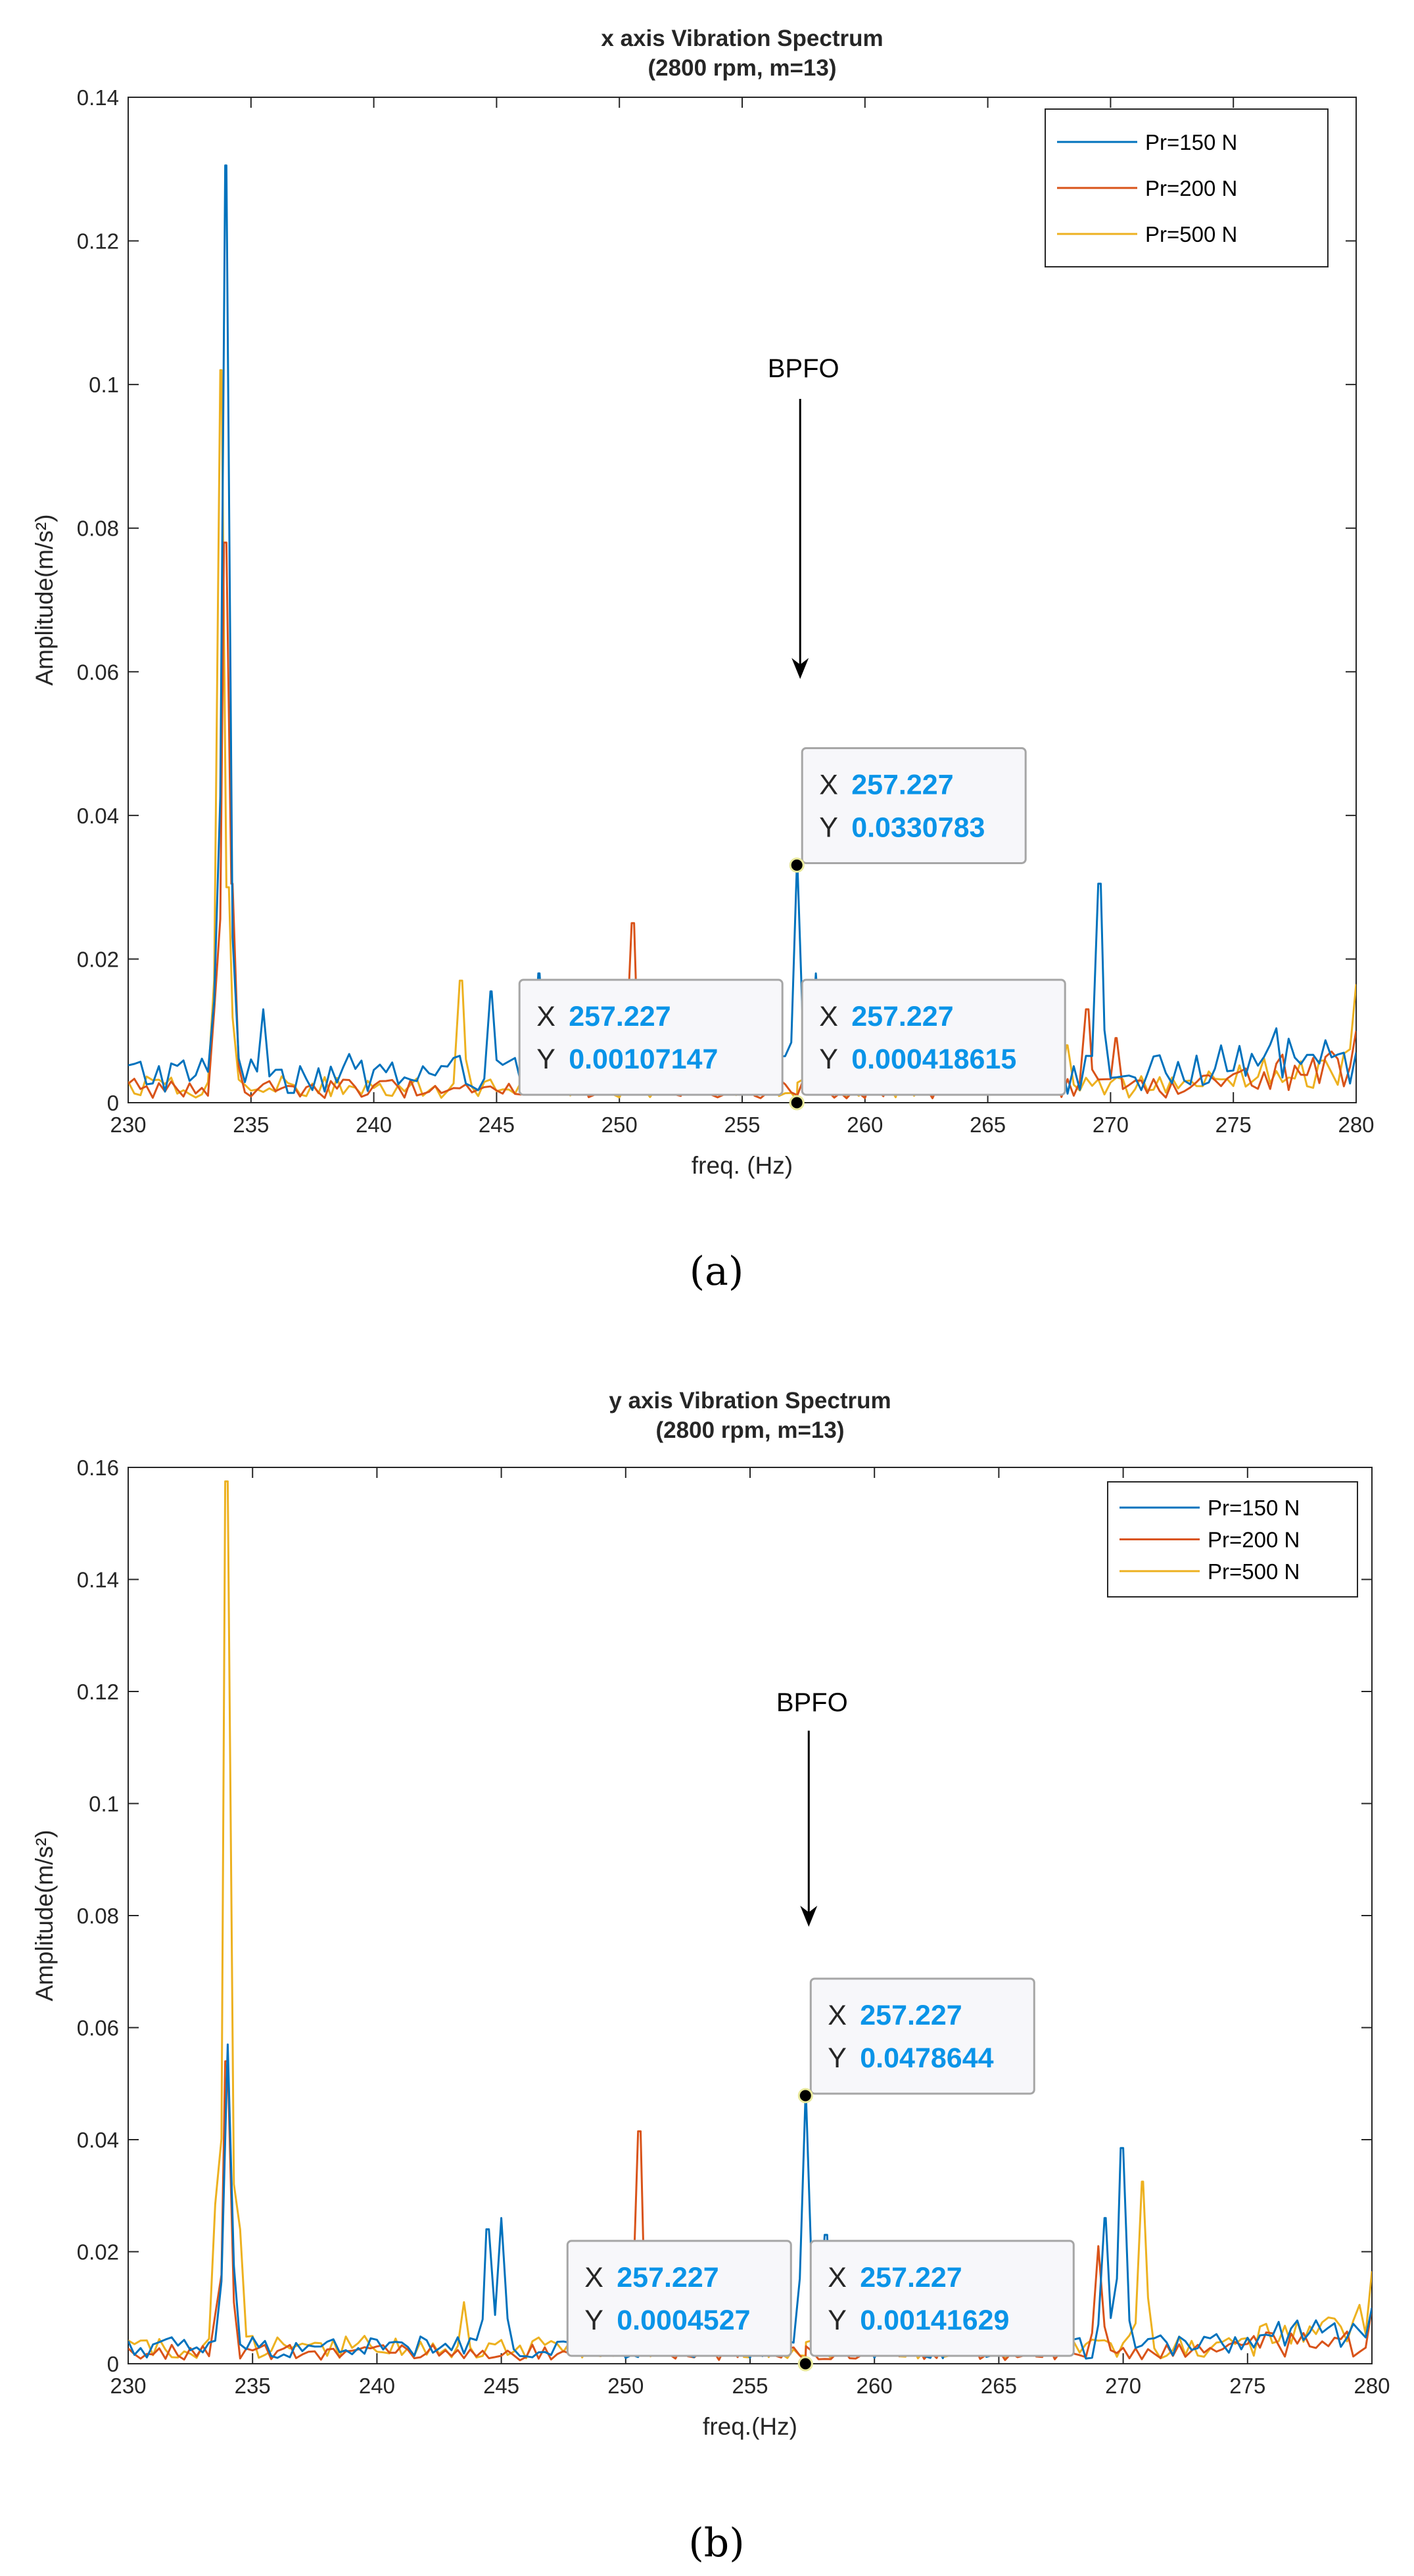  I want to click on legend: Pr=150 N Pr=200 N Pr=500 N, so click(1187, 187).